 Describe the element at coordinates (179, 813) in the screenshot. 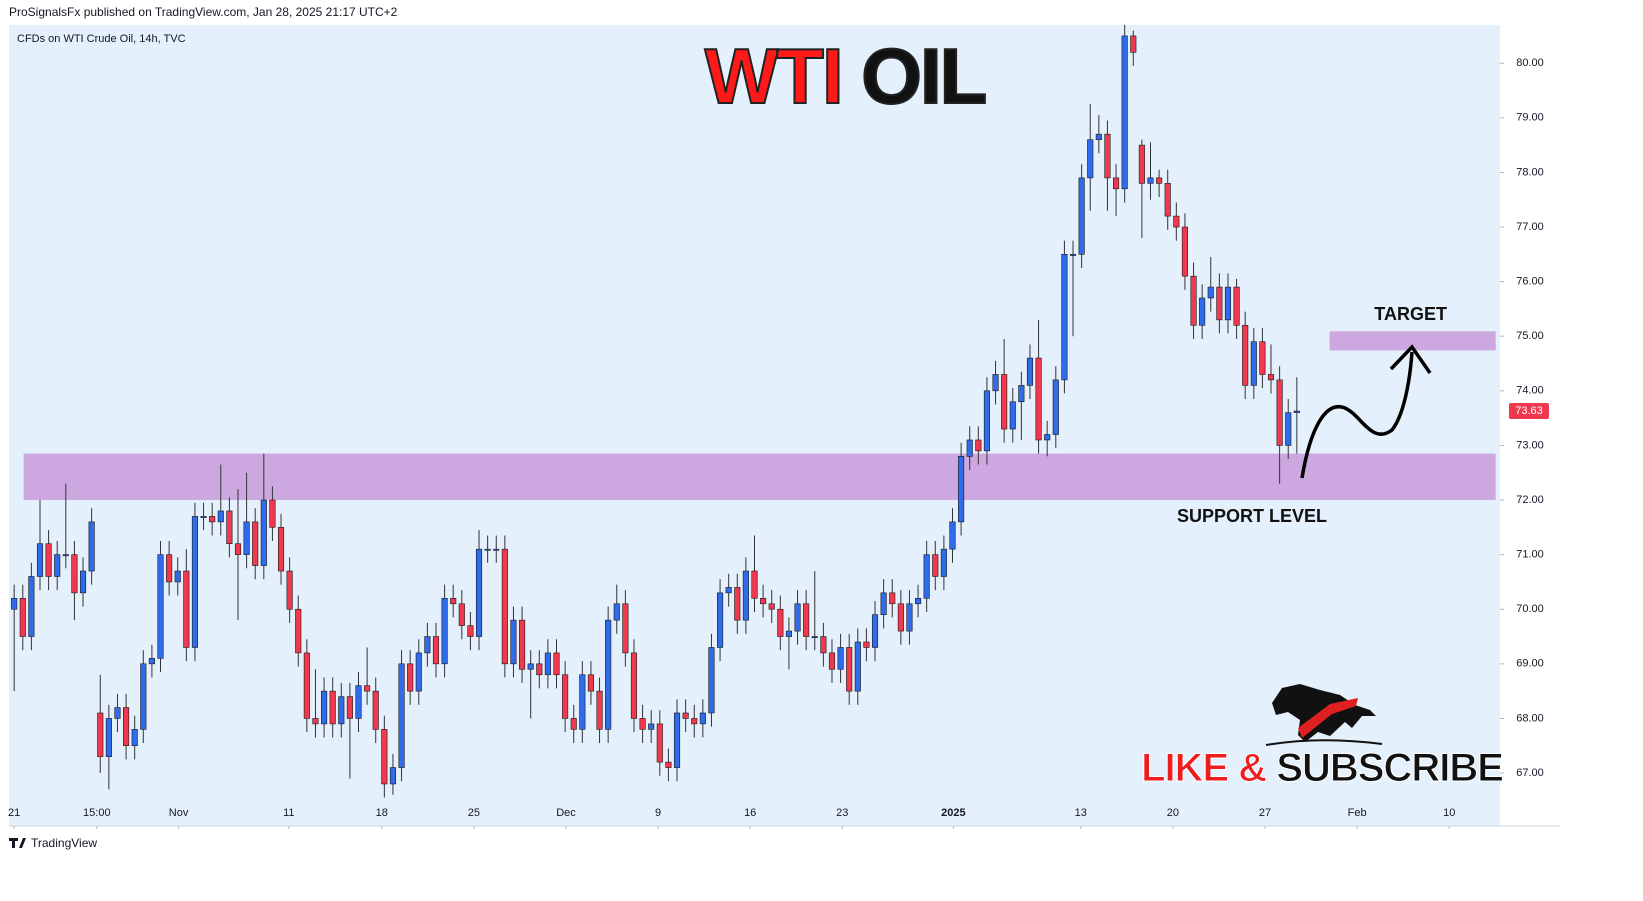

I see `x-tick-label: Nov` at that location.